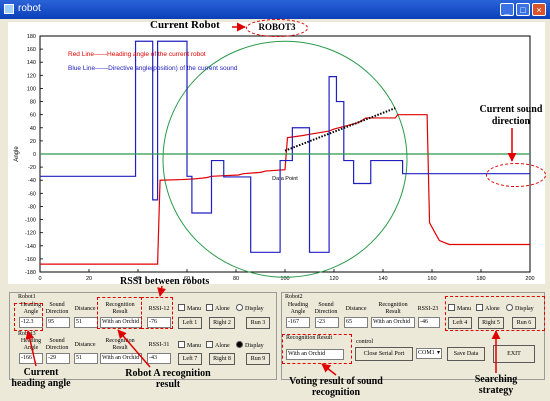  What do you see at coordinates (159, 322) in the screenshot?
I see `robot1-rssi-field: -76` at bounding box center [159, 322].